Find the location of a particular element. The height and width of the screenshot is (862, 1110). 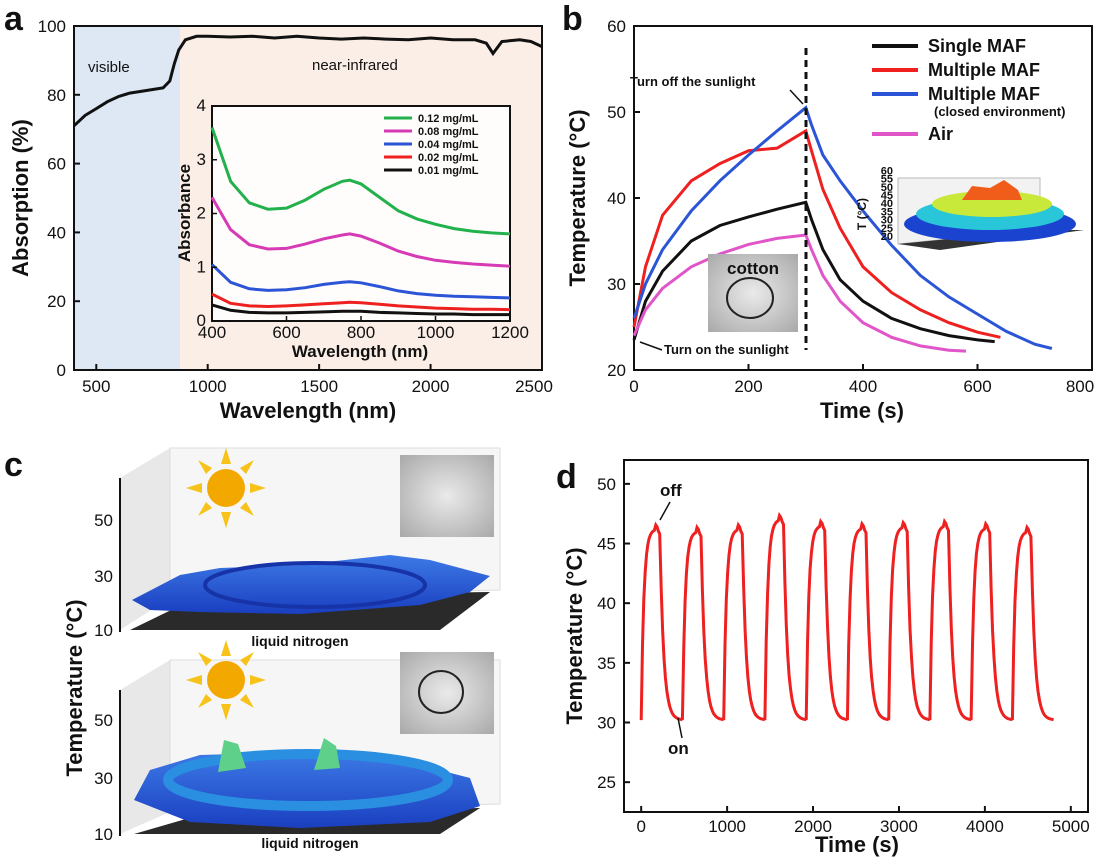

b-legend-sublabel: (closed environment) is located at coordinates (999, 111).